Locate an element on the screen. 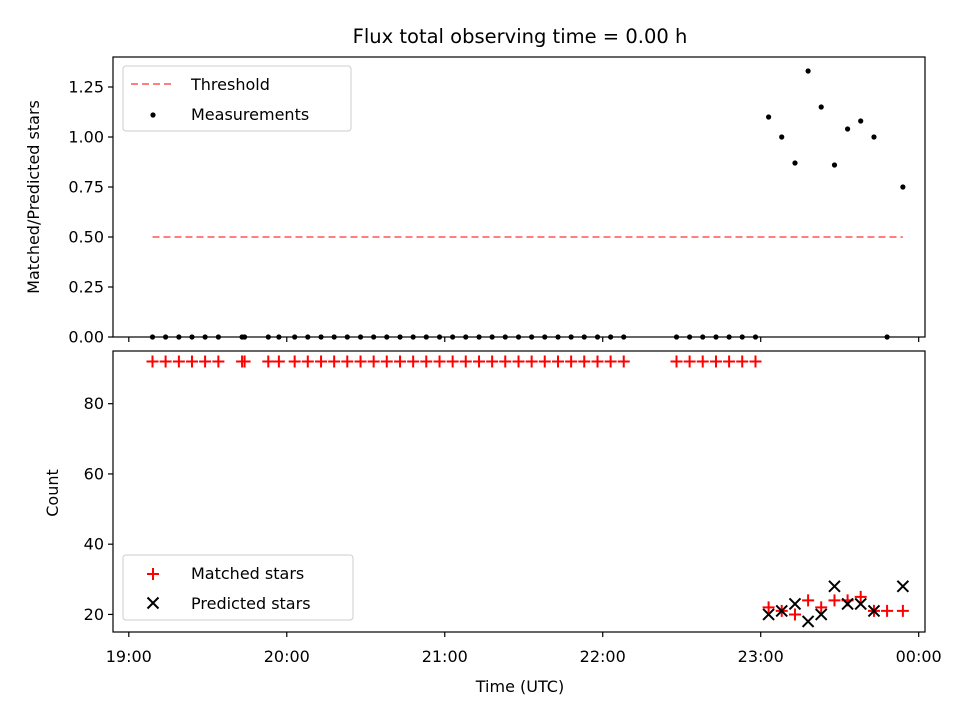 This screenshot has width=960, height=720. x-tick-label: 22:00 is located at coordinates (603, 656).